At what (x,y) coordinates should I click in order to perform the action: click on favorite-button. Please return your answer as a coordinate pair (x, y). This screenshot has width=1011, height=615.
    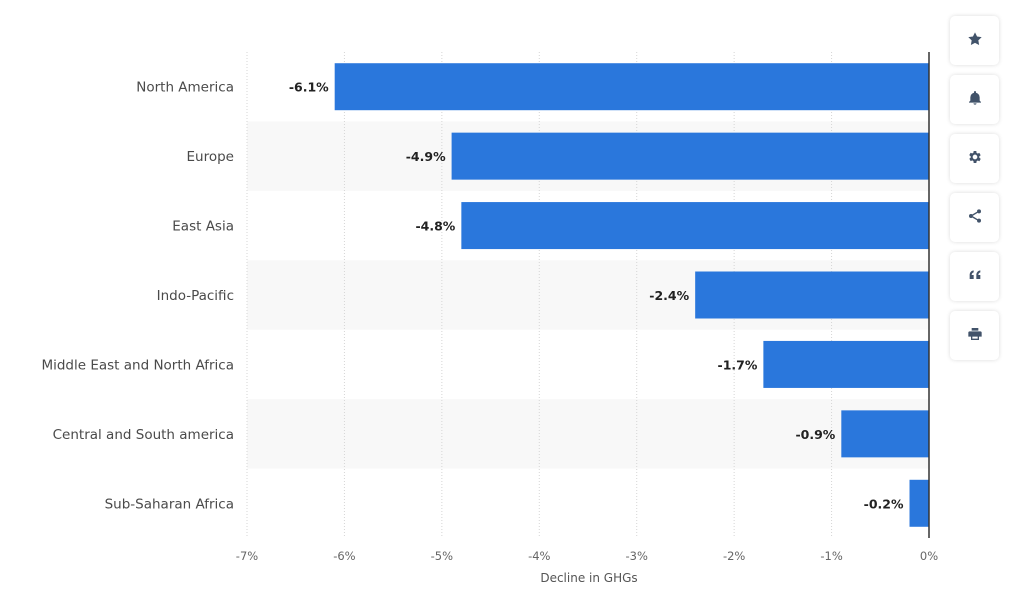
    Looking at the image, I should click on (974, 40).